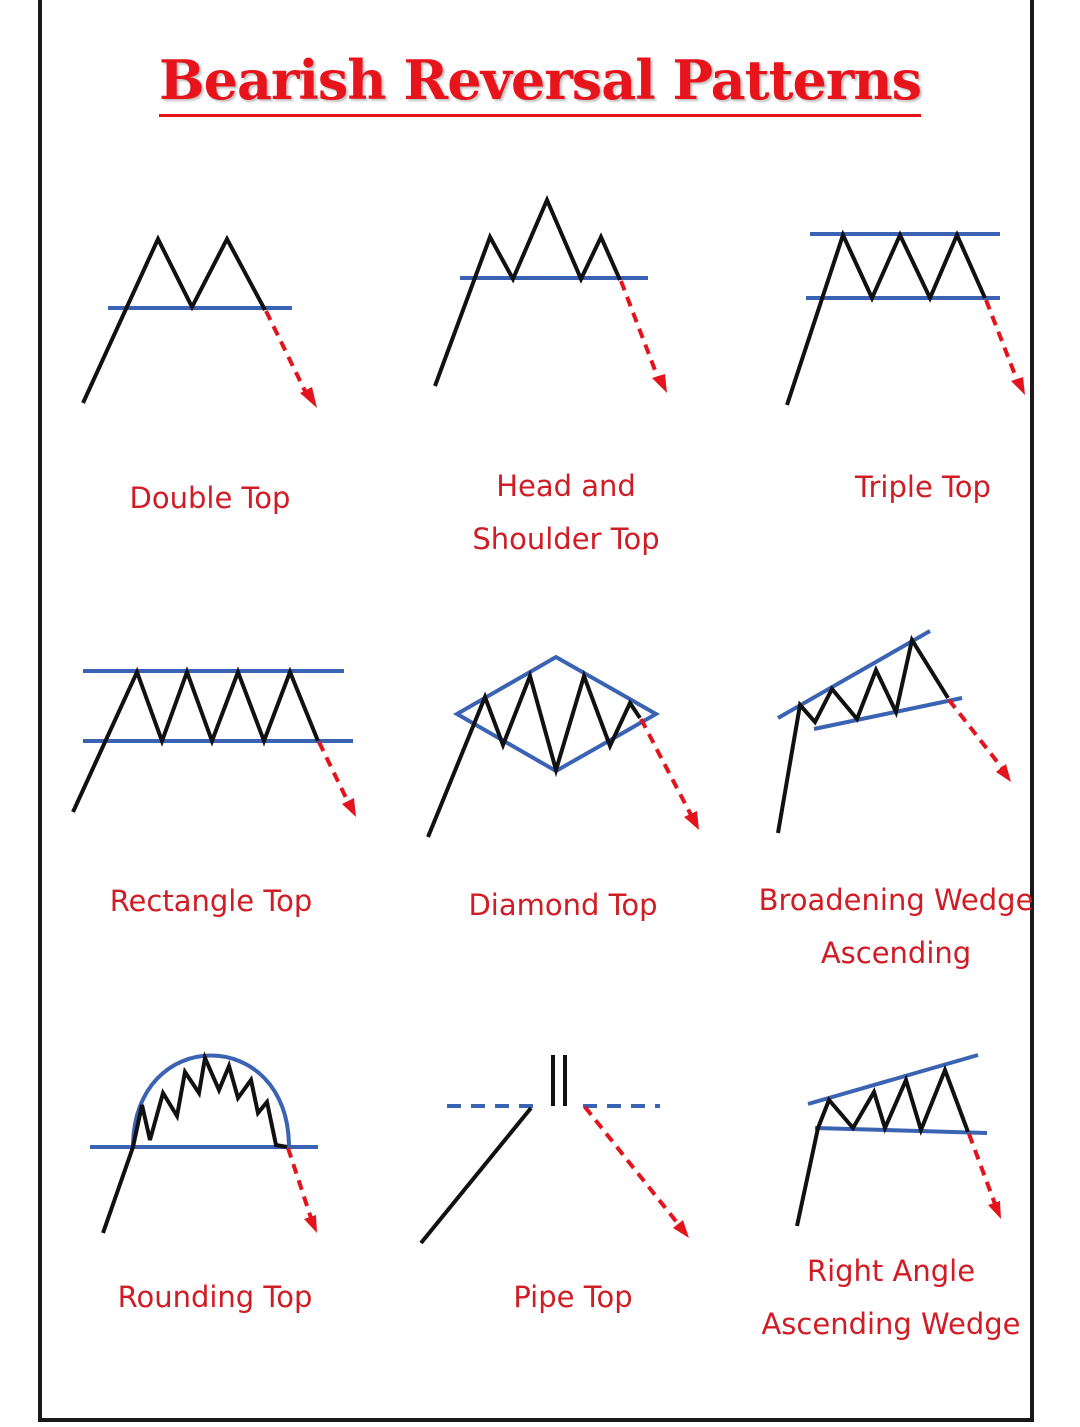  I want to click on label-triple-top: Triple Top, so click(921, 487).